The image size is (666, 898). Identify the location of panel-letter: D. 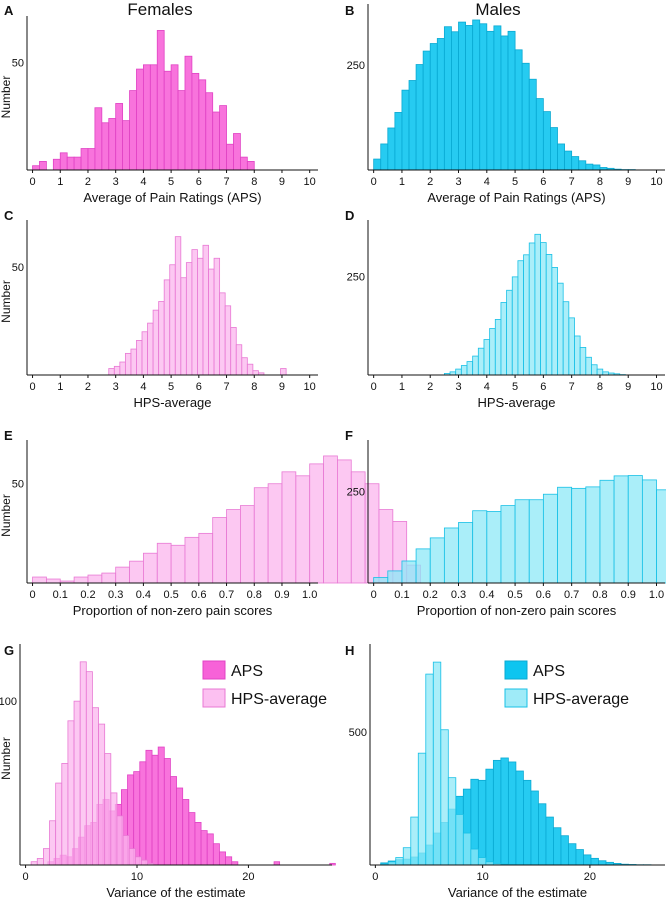
(349, 215).